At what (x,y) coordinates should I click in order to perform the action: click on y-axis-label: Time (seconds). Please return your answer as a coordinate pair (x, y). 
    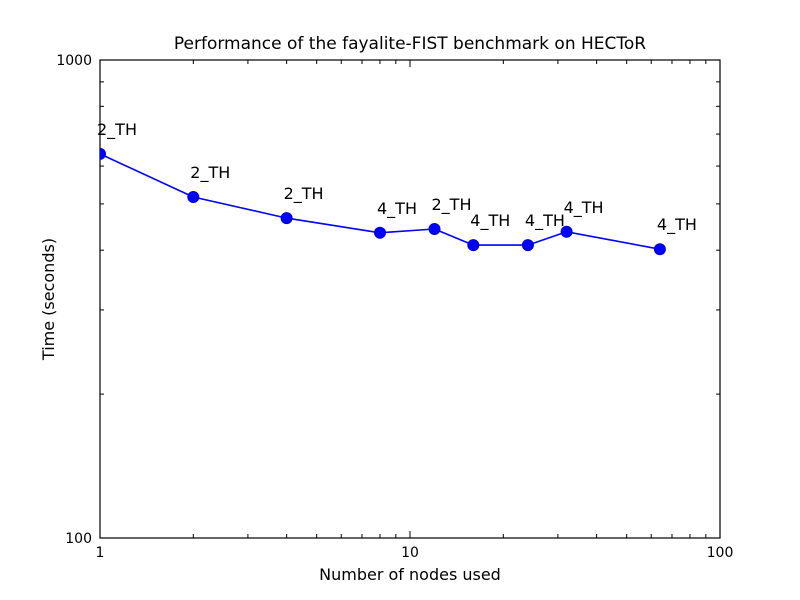
    Looking at the image, I should click on (48, 299).